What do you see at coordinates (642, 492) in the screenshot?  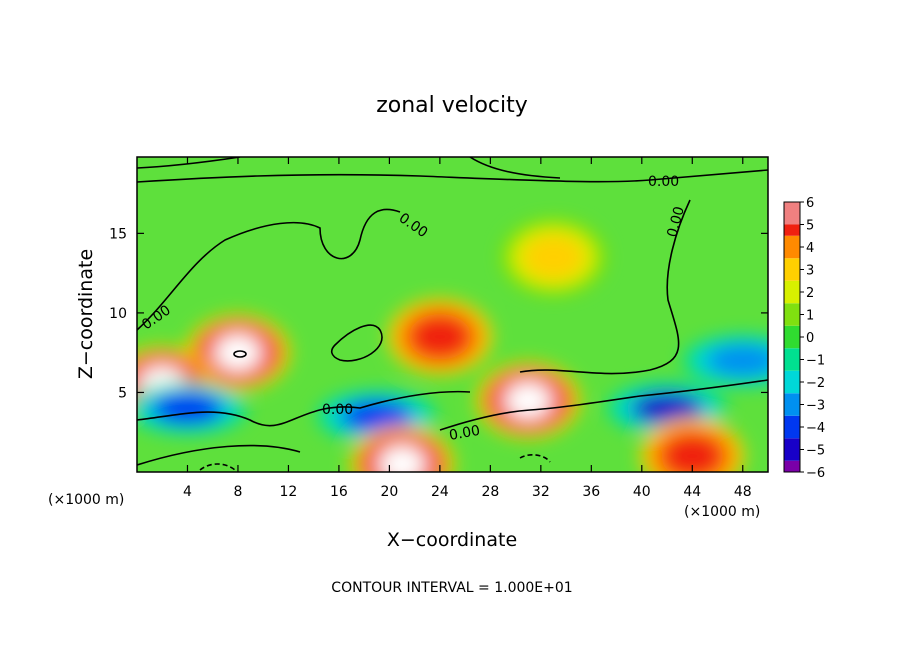 I see `x-tick-label: 40` at bounding box center [642, 492].